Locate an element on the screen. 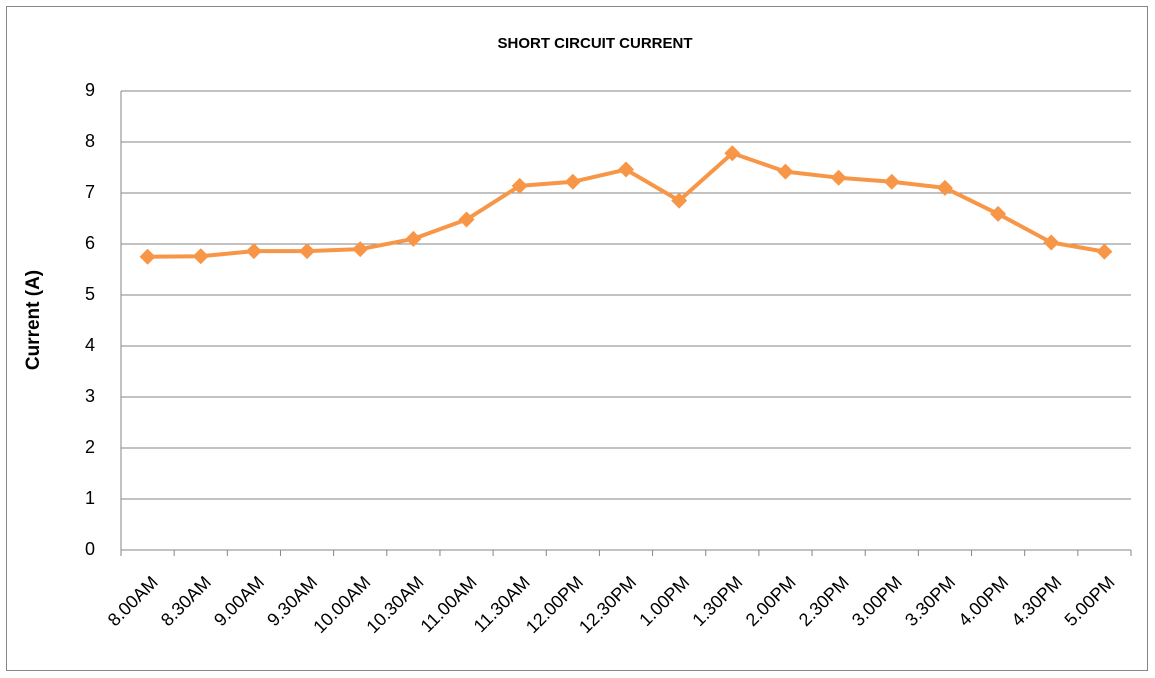 The image size is (1155, 678). y-tick-label: 6 is located at coordinates (90, 243).